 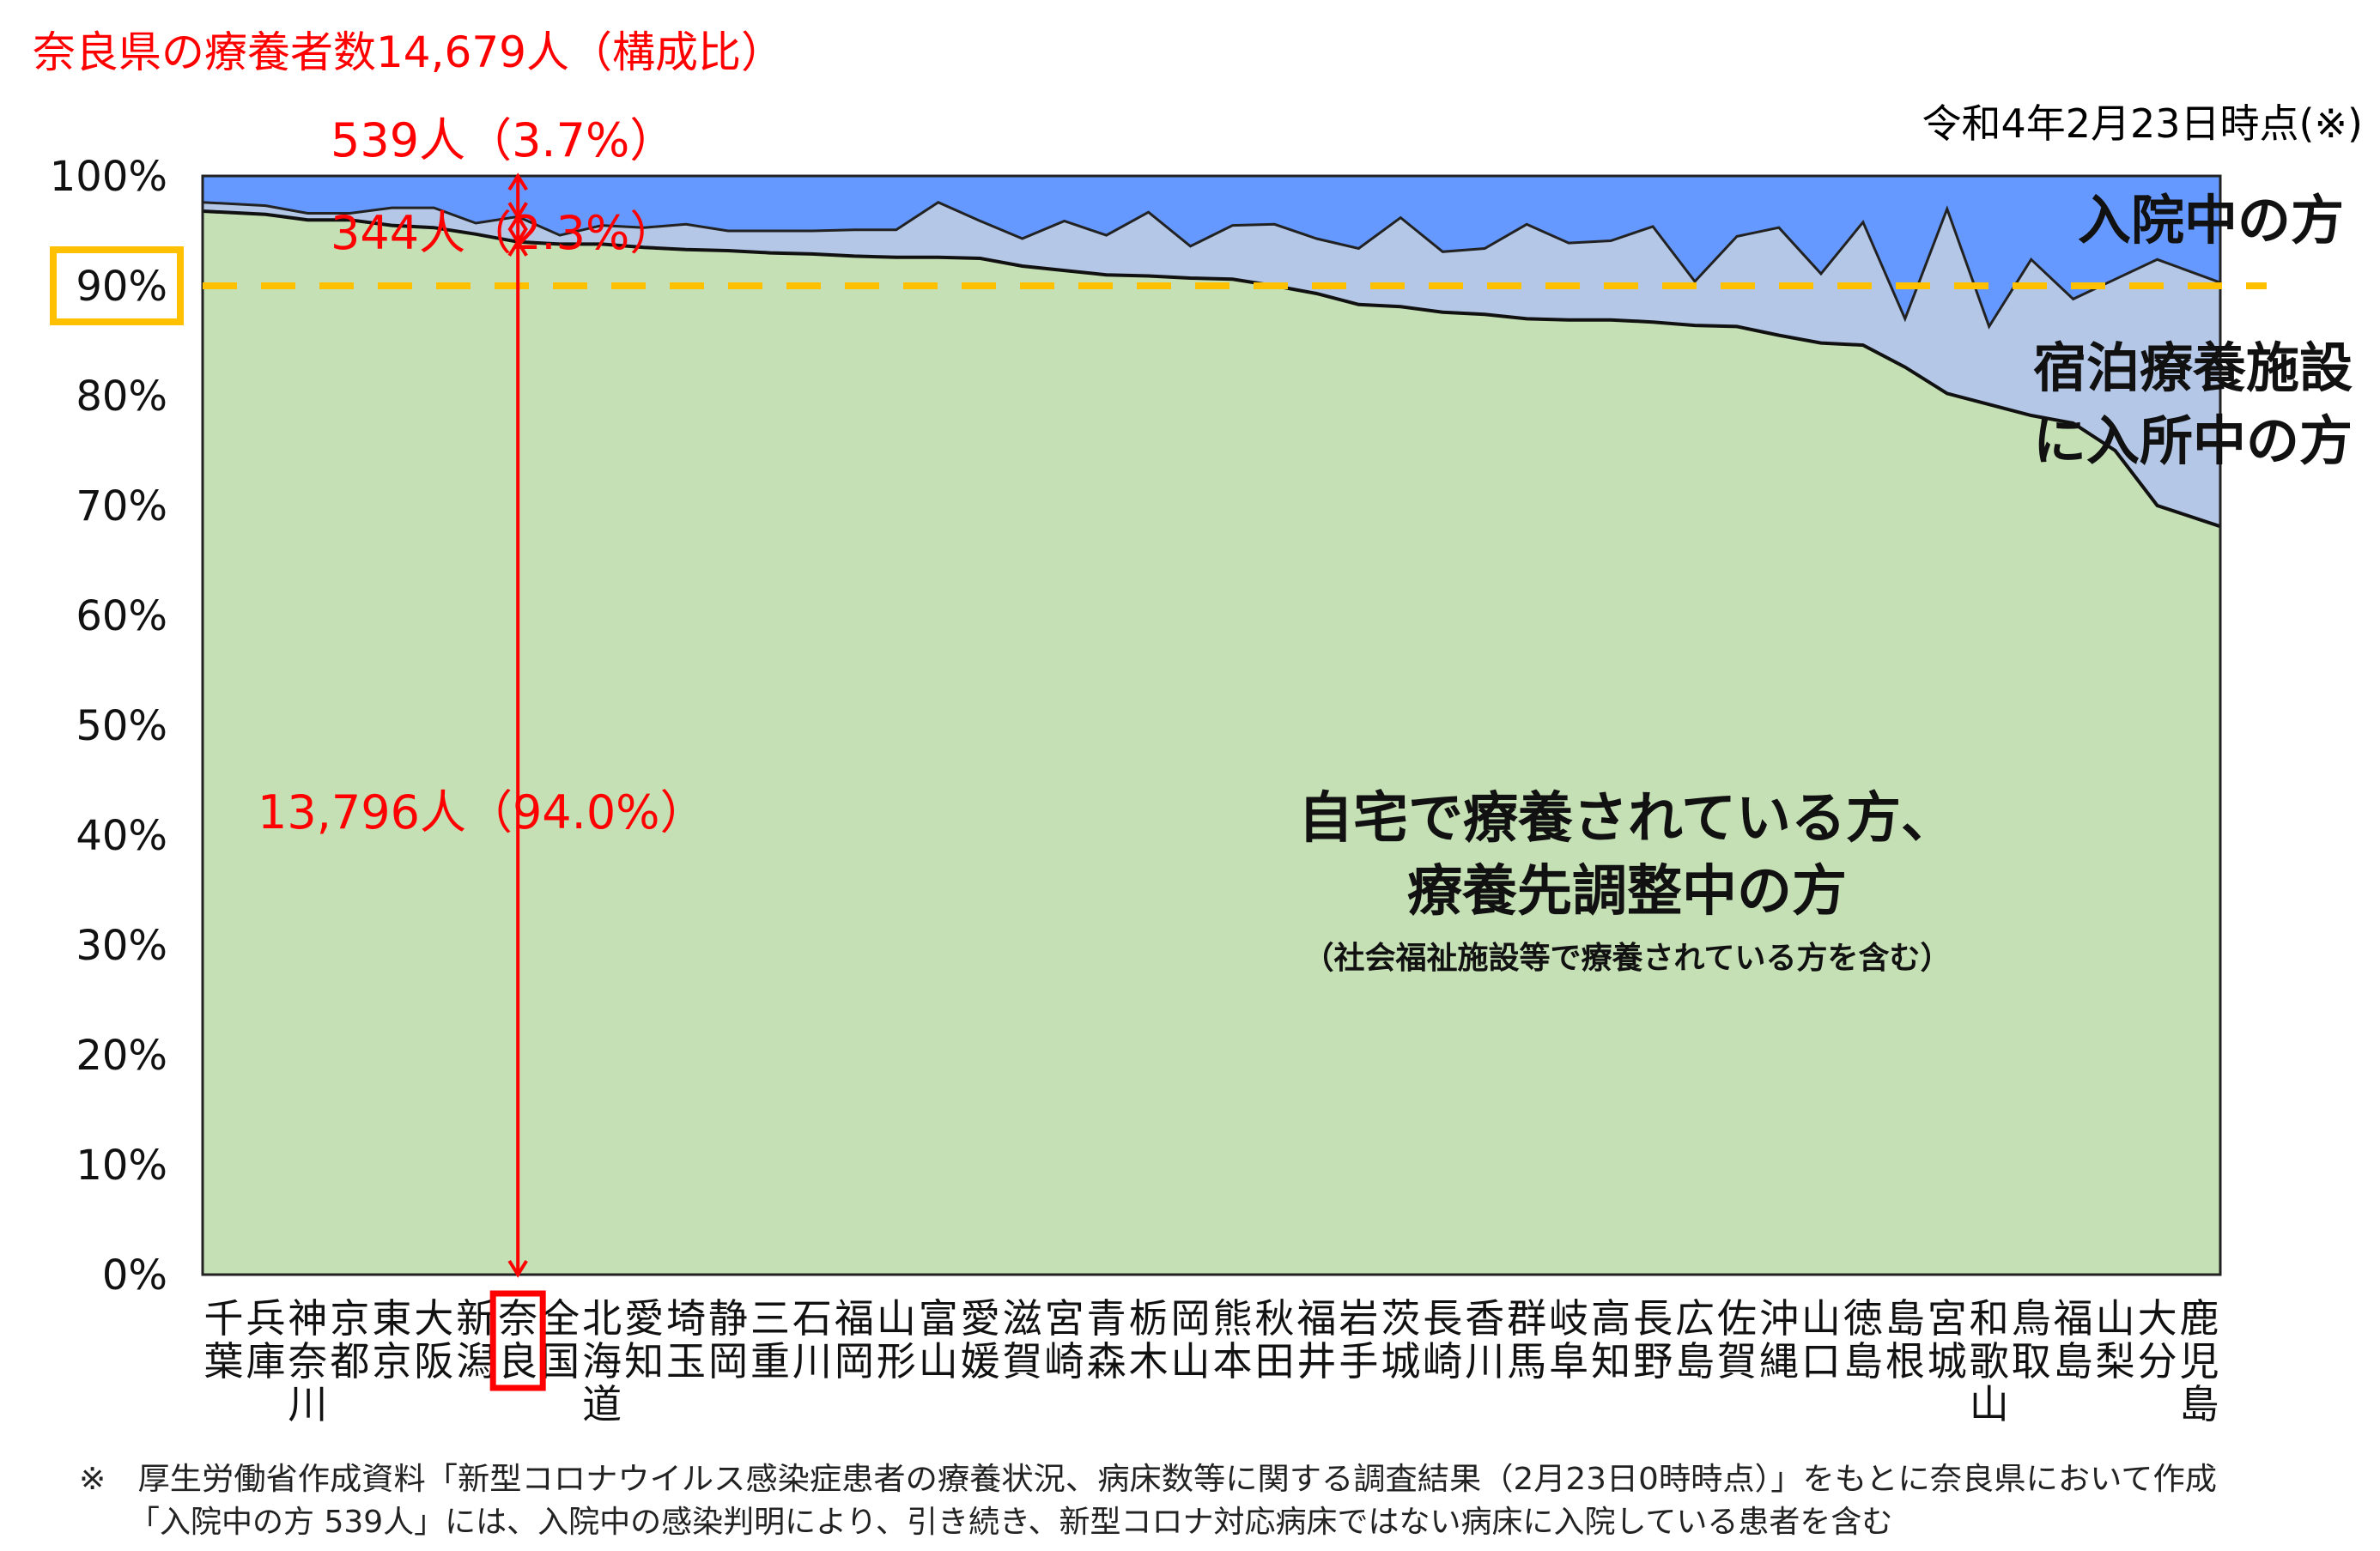 What do you see at coordinates (770, 1340) in the screenshot?
I see `x-tick-label: 三重` at bounding box center [770, 1340].